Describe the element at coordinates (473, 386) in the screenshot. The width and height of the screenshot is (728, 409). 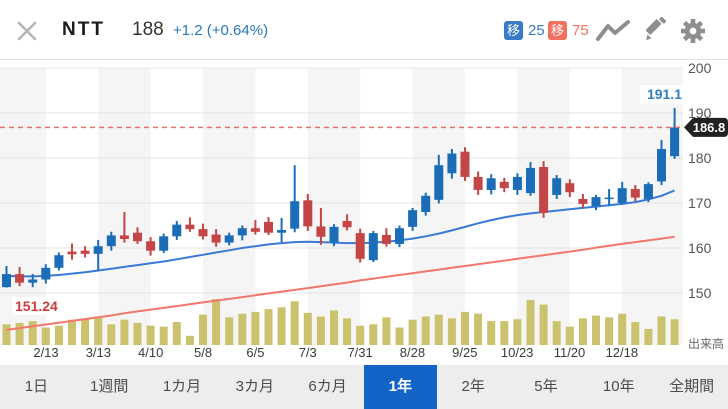
I see `period-tab-7: 2年` at that location.